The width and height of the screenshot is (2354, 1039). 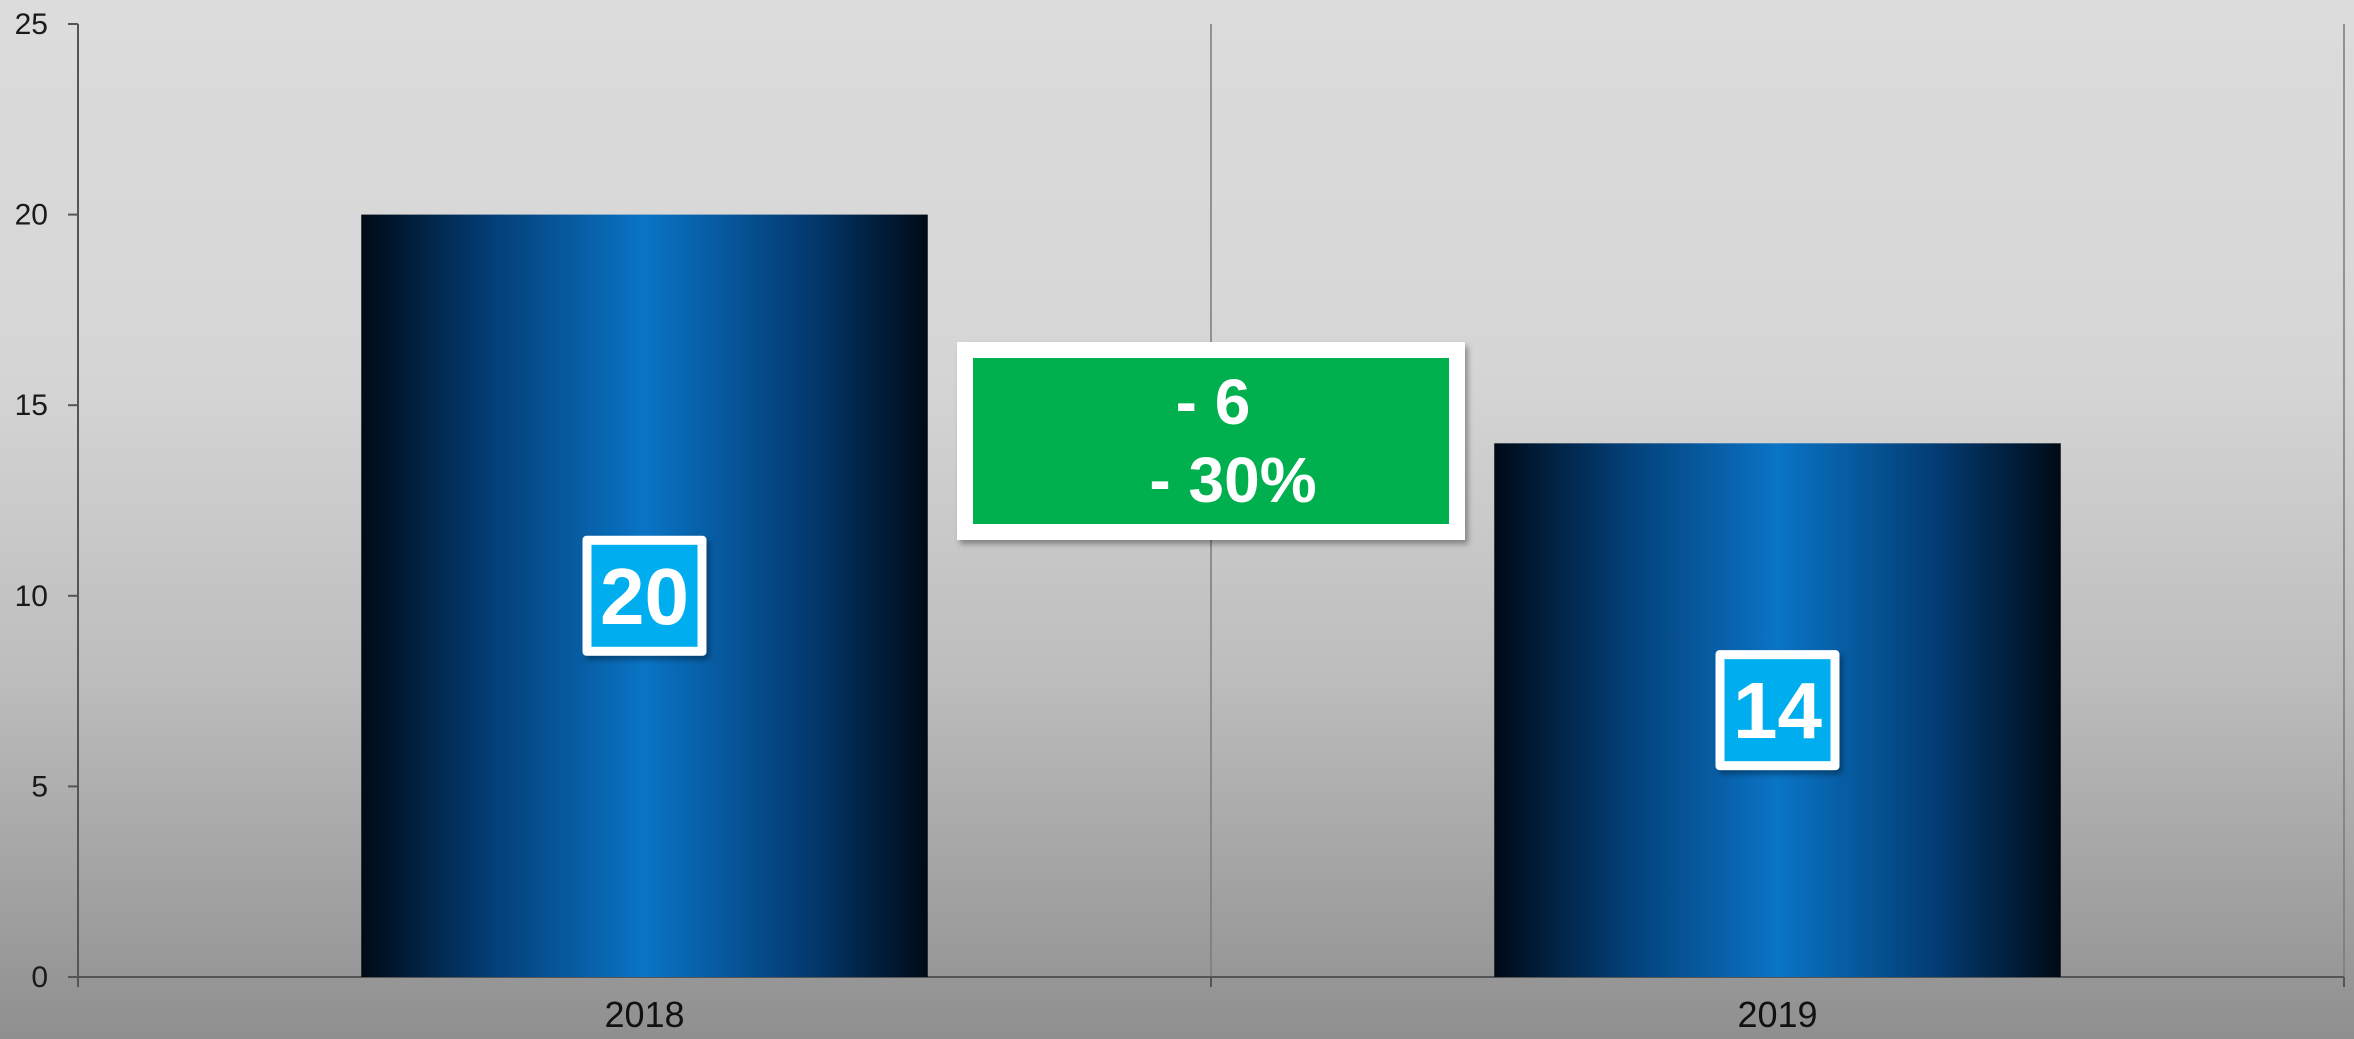 I want to click on y-tick-label: 0, so click(x=39, y=977).